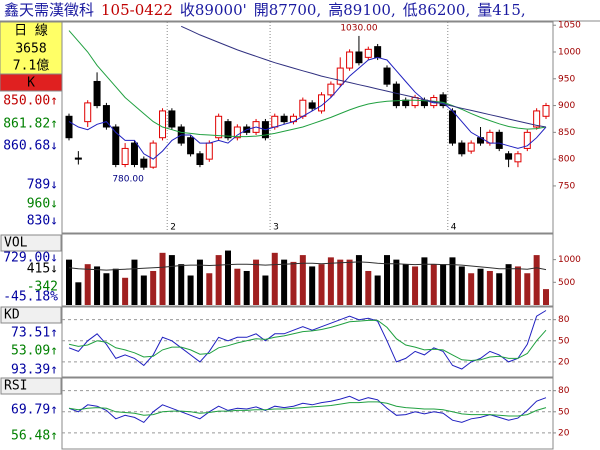 The height and width of the screenshot is (450, 600). I want to click on y-tick-label: 50, so click(564, 341).